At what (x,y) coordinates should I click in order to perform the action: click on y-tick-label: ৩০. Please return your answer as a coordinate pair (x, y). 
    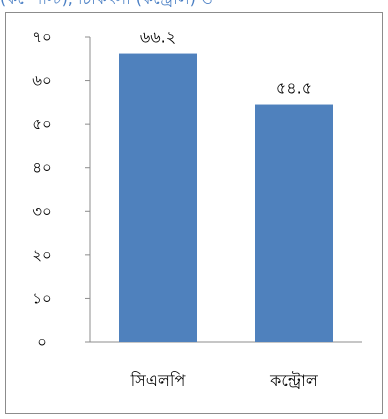
    Looking at the image, I should click on (42, 211).